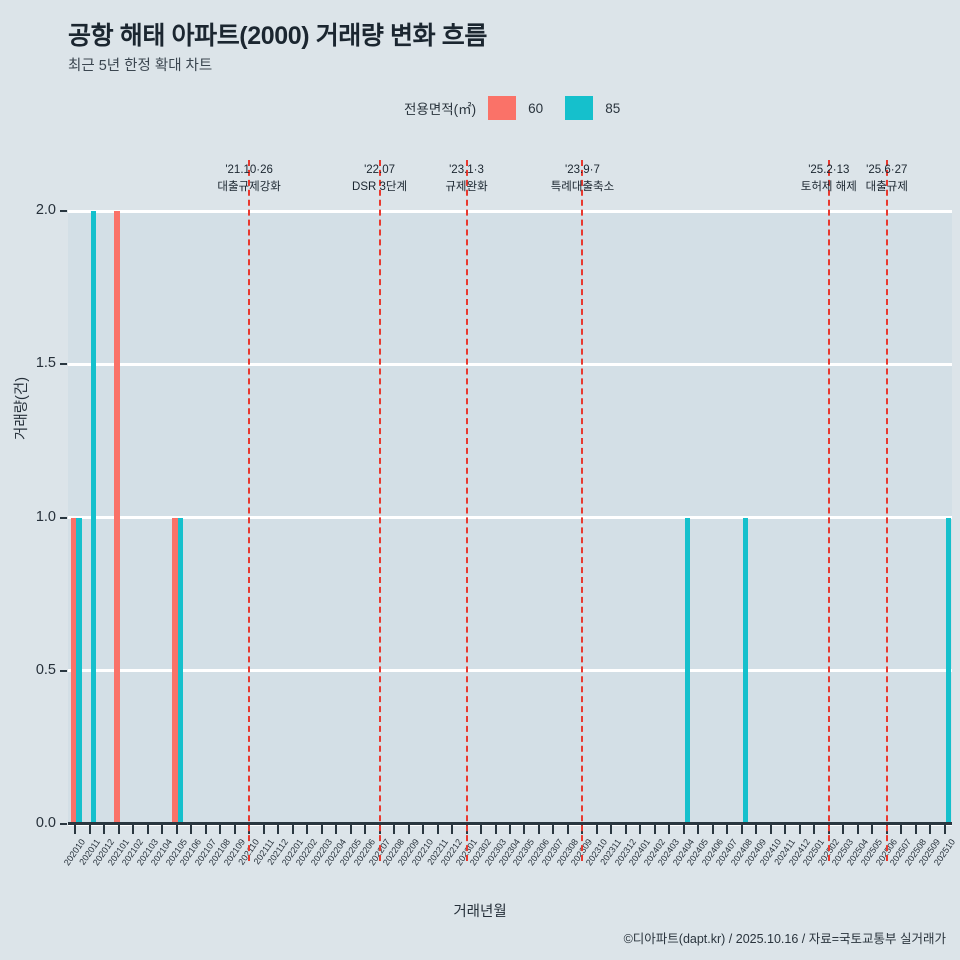 This screenshot has height=960, width=960. What do you see at coordinates (536, 108) in the screenshot?
I see `legend-label-60: 60` at bounding box center [536, 108].